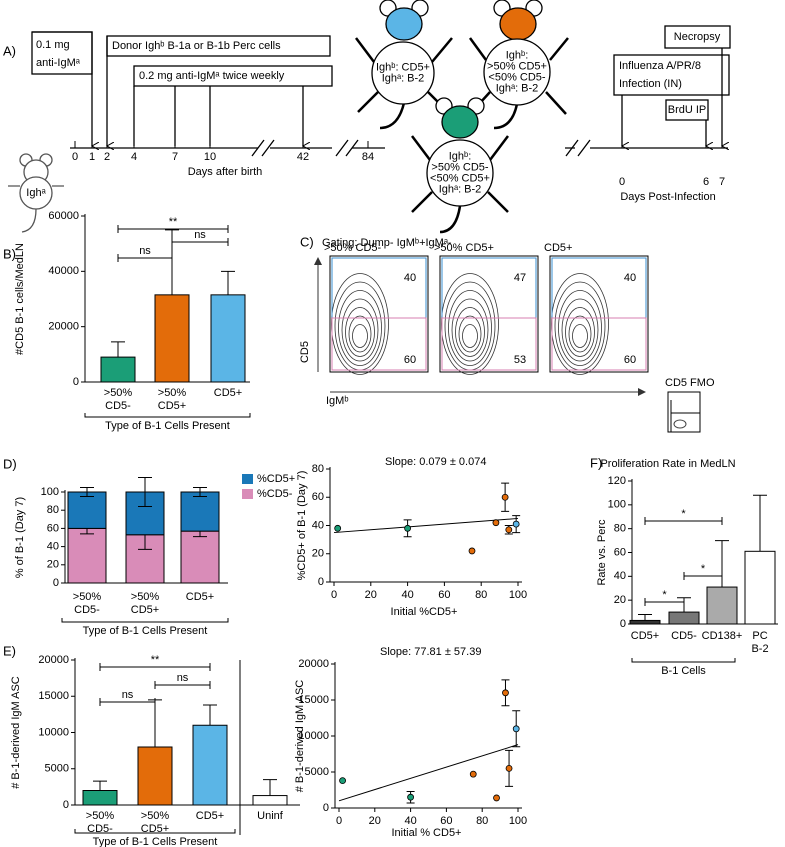 The height and width of the screenshot is (847, 785). I want to click on day-label: 7, so click(175, 157).